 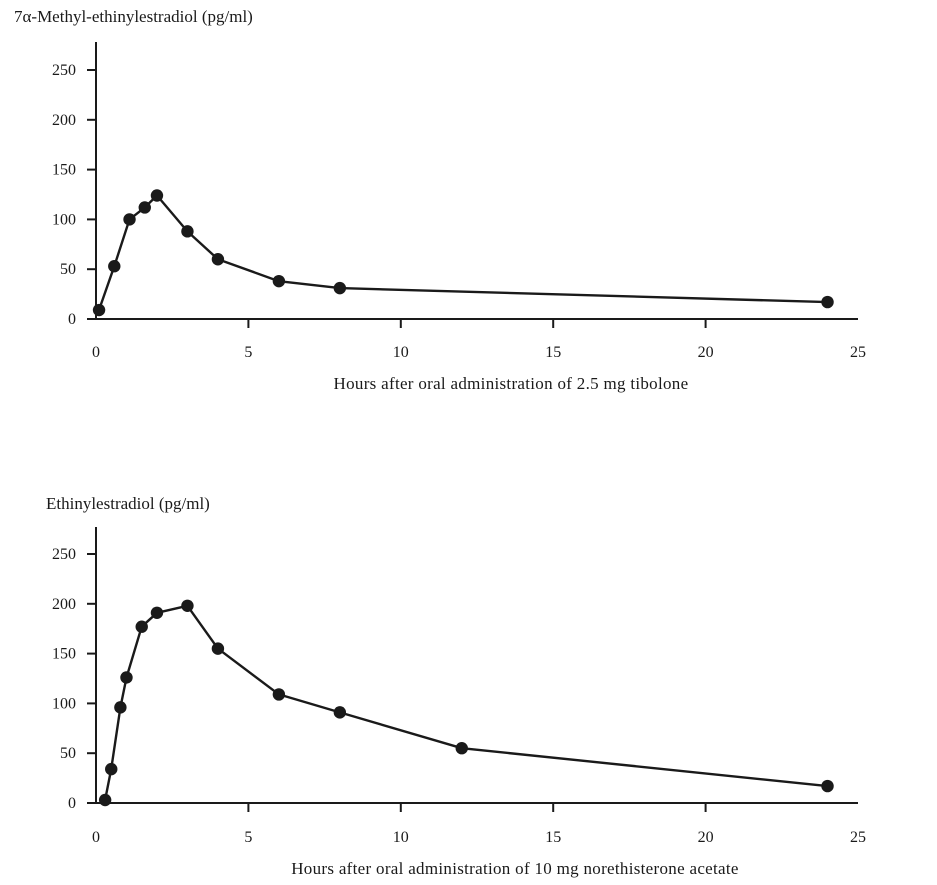 I want to click on series-line, so click(x=462, y=252).